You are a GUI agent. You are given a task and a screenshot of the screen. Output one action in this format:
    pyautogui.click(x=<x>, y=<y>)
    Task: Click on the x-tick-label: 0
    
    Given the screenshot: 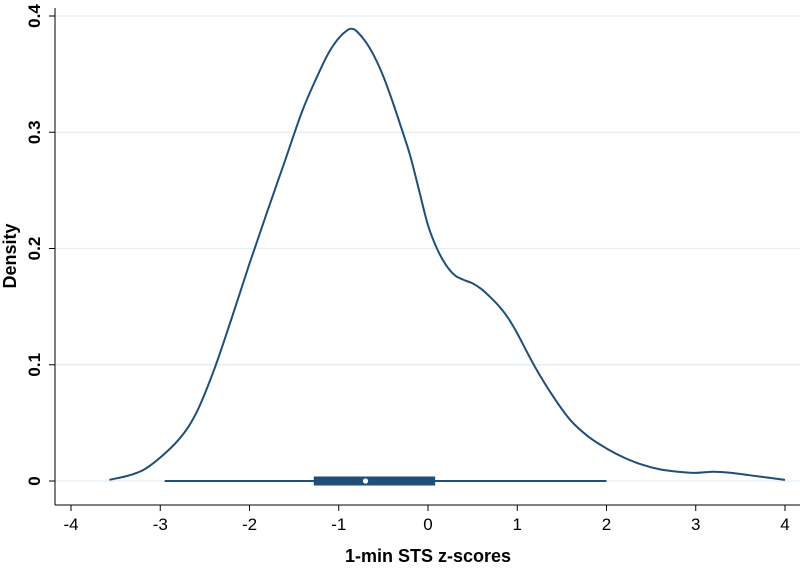 What is the action you would take?
    pyautogui.click(x=427, y=524)
    